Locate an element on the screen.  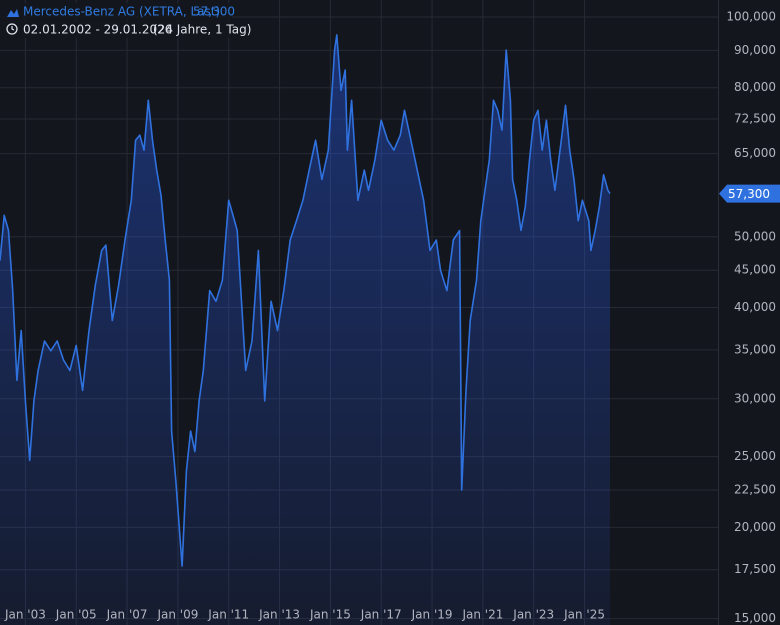
x-tick-label: Jan '21 is located at coordinates (482, 615).